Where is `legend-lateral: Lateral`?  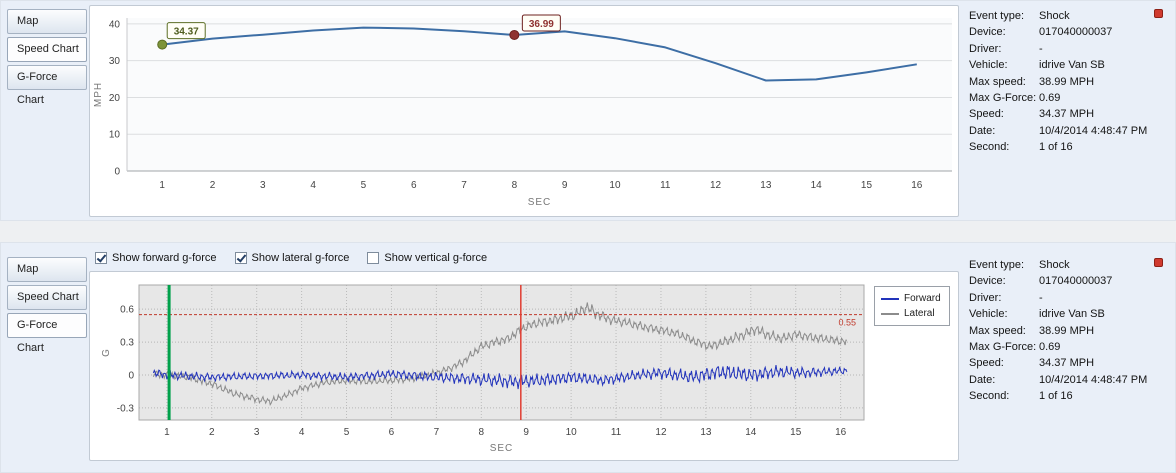
legend-lateral: Lateral is located at coordinates (912, 313).